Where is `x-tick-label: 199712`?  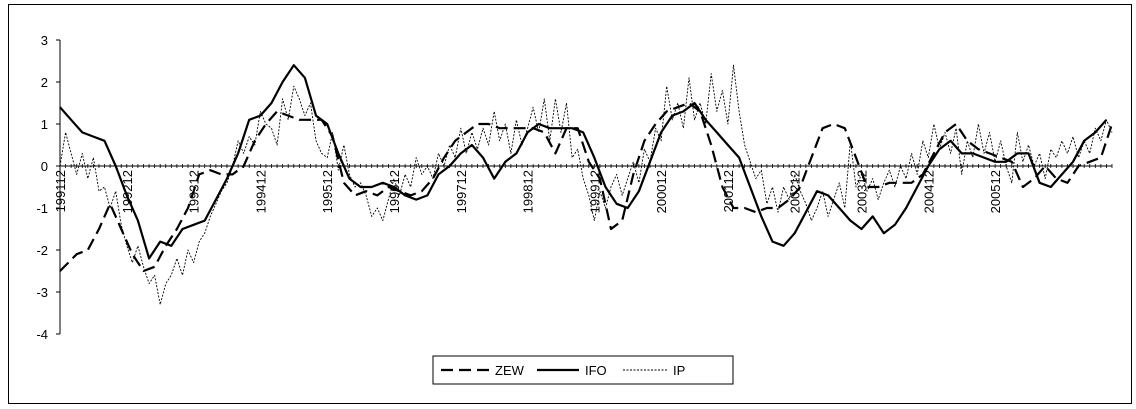 x-tick-label: 199712 is located at coordinates (461, 191).